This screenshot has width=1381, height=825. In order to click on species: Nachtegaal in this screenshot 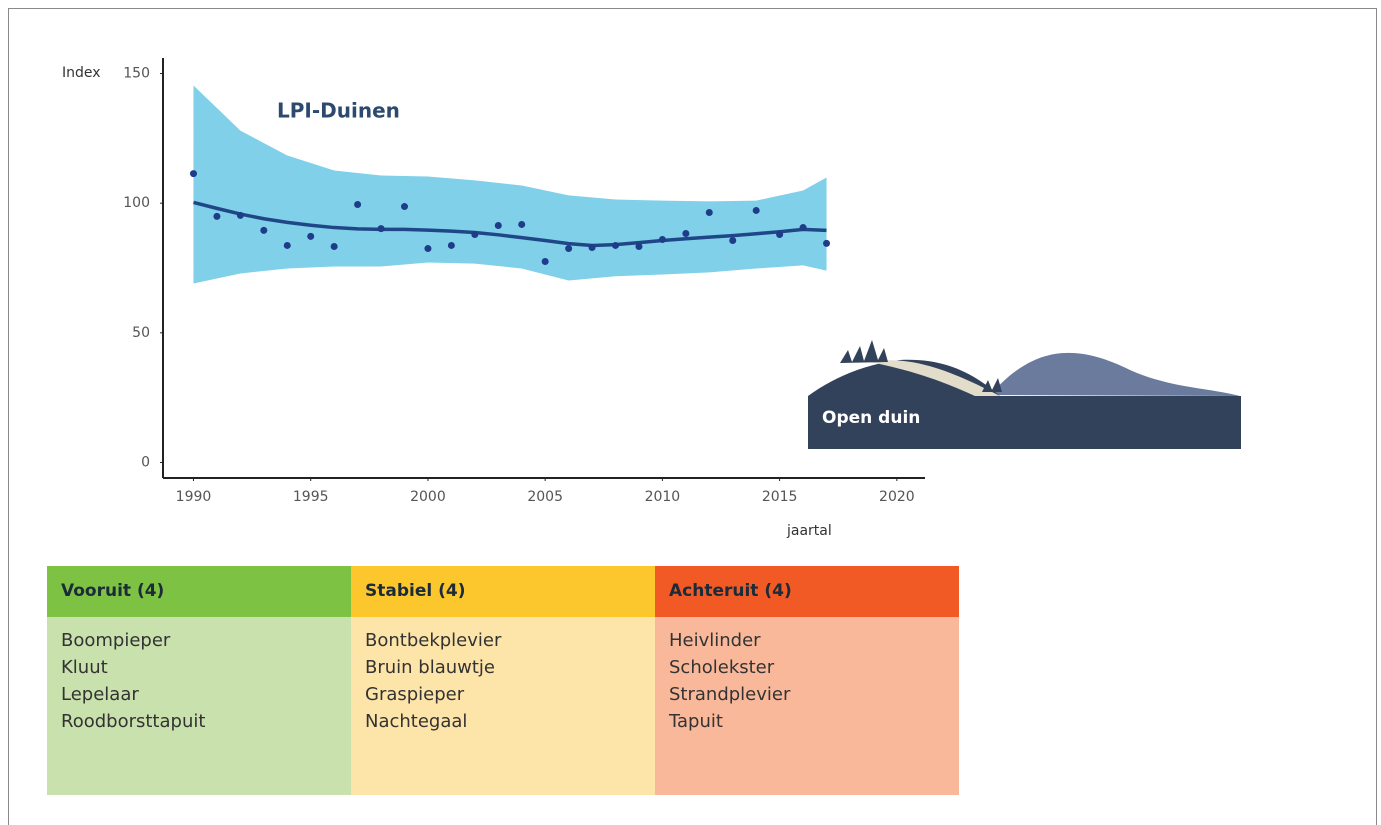, I will do `click(416, 721)`.